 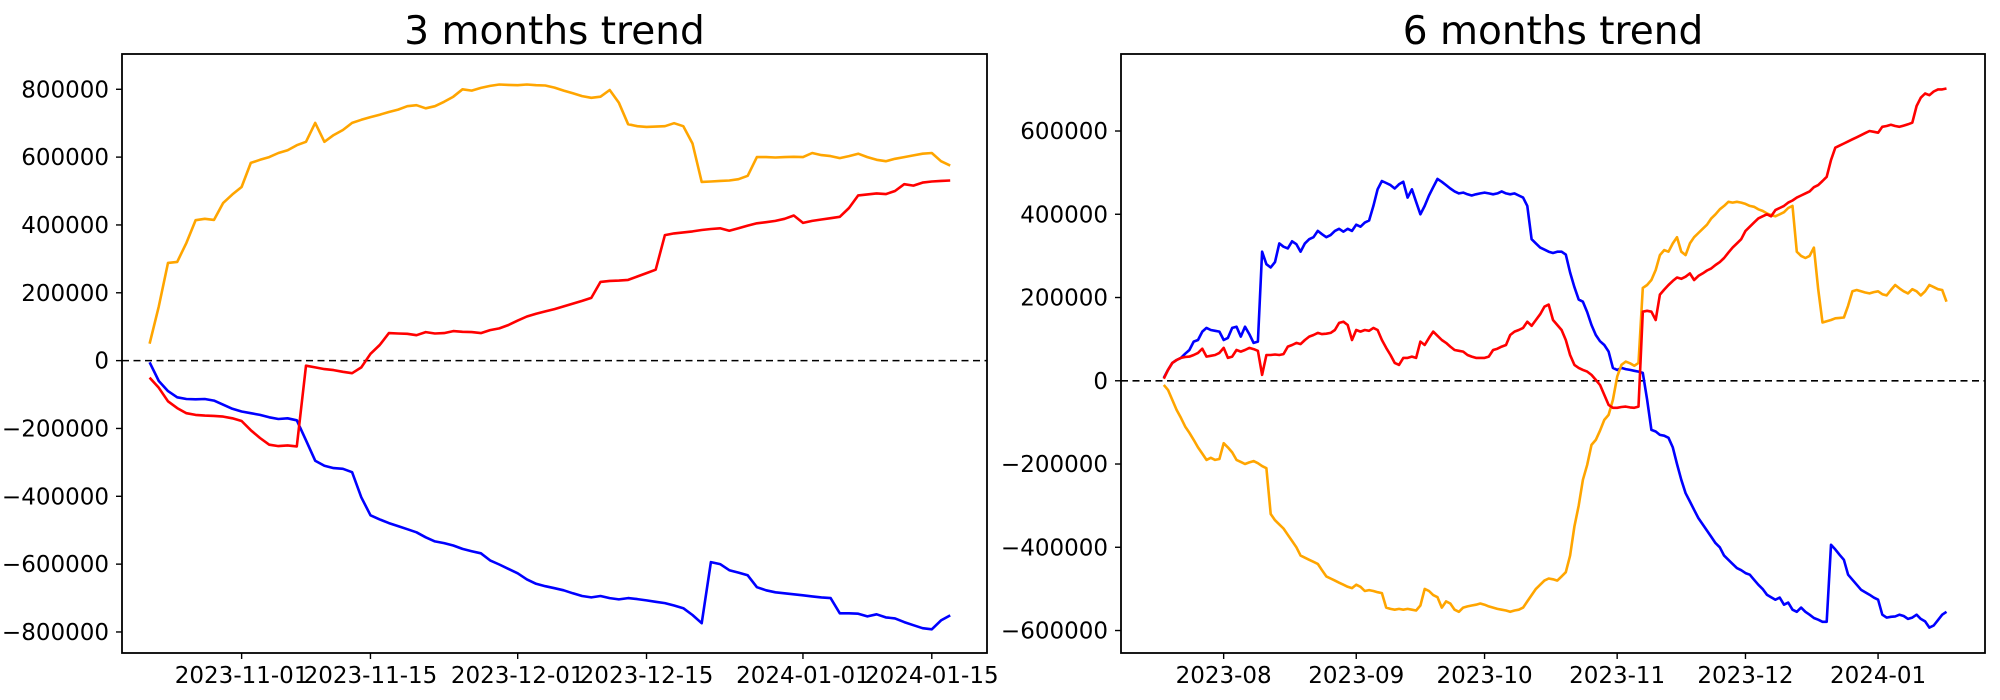 I want to click on x-tick-label: 2023-11, so click(x=1617, y=676).